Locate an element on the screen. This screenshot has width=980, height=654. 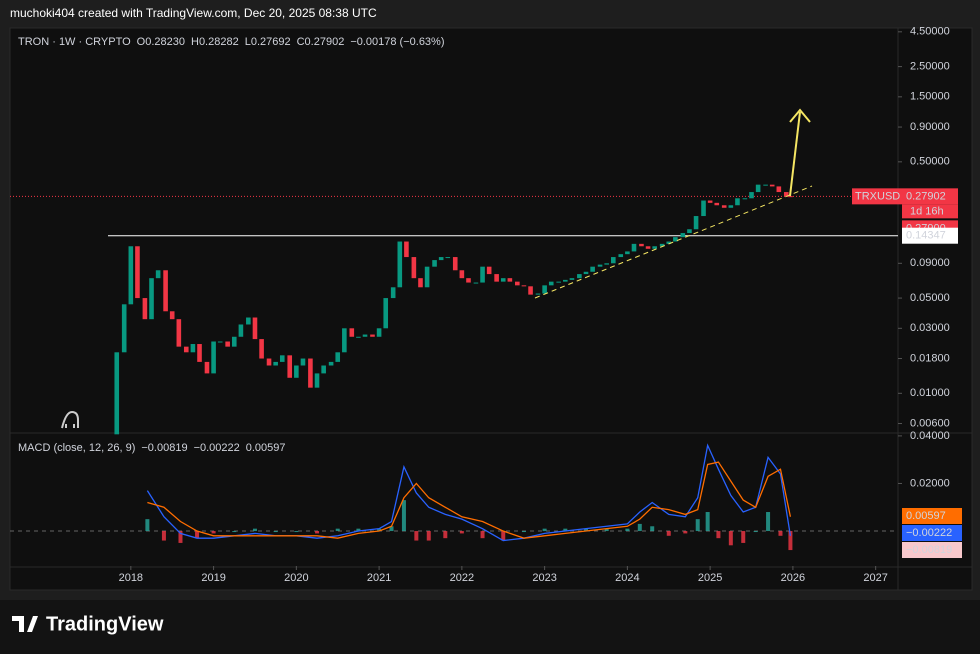
ohlc-label: H is located at coordinates (195, 42).